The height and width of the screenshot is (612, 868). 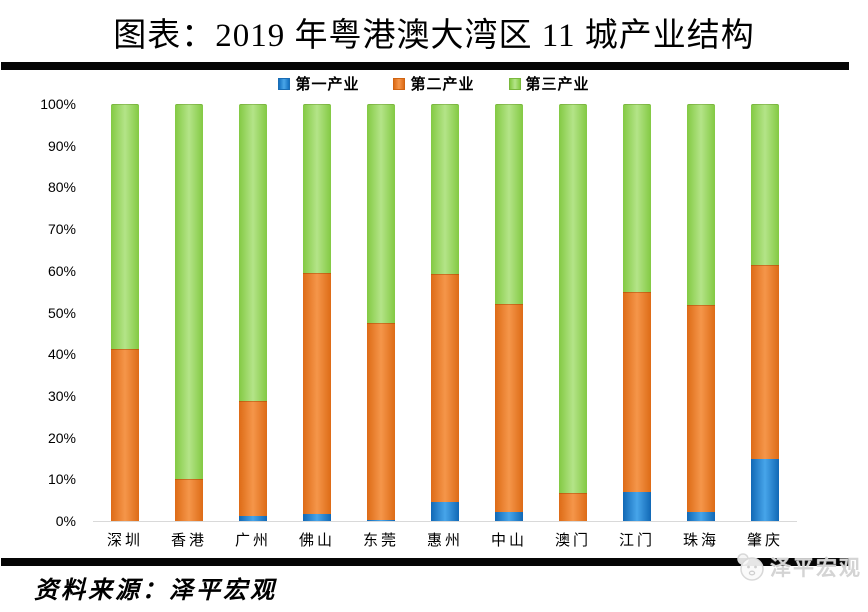 What do you see at coordinates (61, 229) in the screenshot?
I see `y-tick-label: 70%` at bounding box center [61, 229].